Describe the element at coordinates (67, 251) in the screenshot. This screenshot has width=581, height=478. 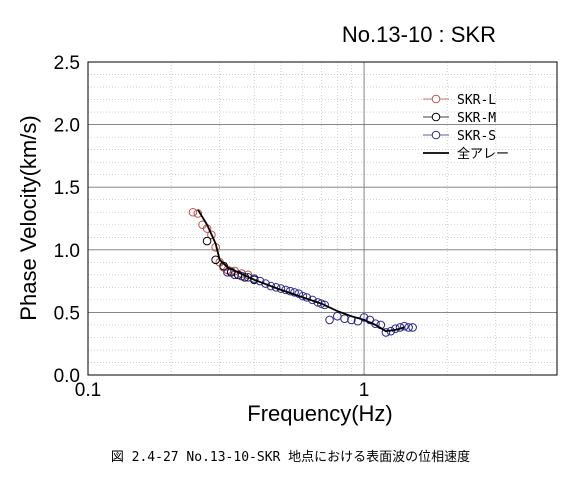
I see `y-tick-label: 1.0` at that location.